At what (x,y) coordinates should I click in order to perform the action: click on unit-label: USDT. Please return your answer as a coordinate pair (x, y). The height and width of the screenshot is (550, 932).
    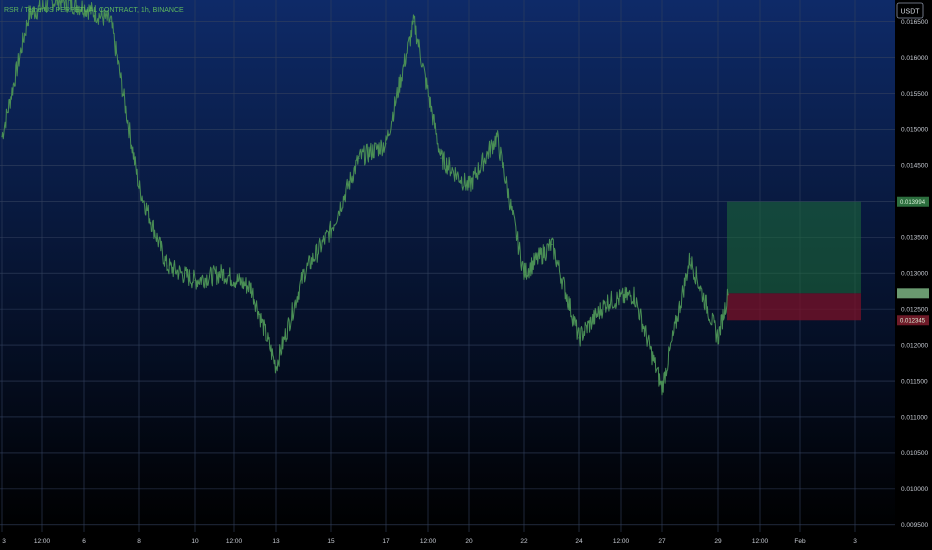
    Looking at the image, I should click on (910, 12).